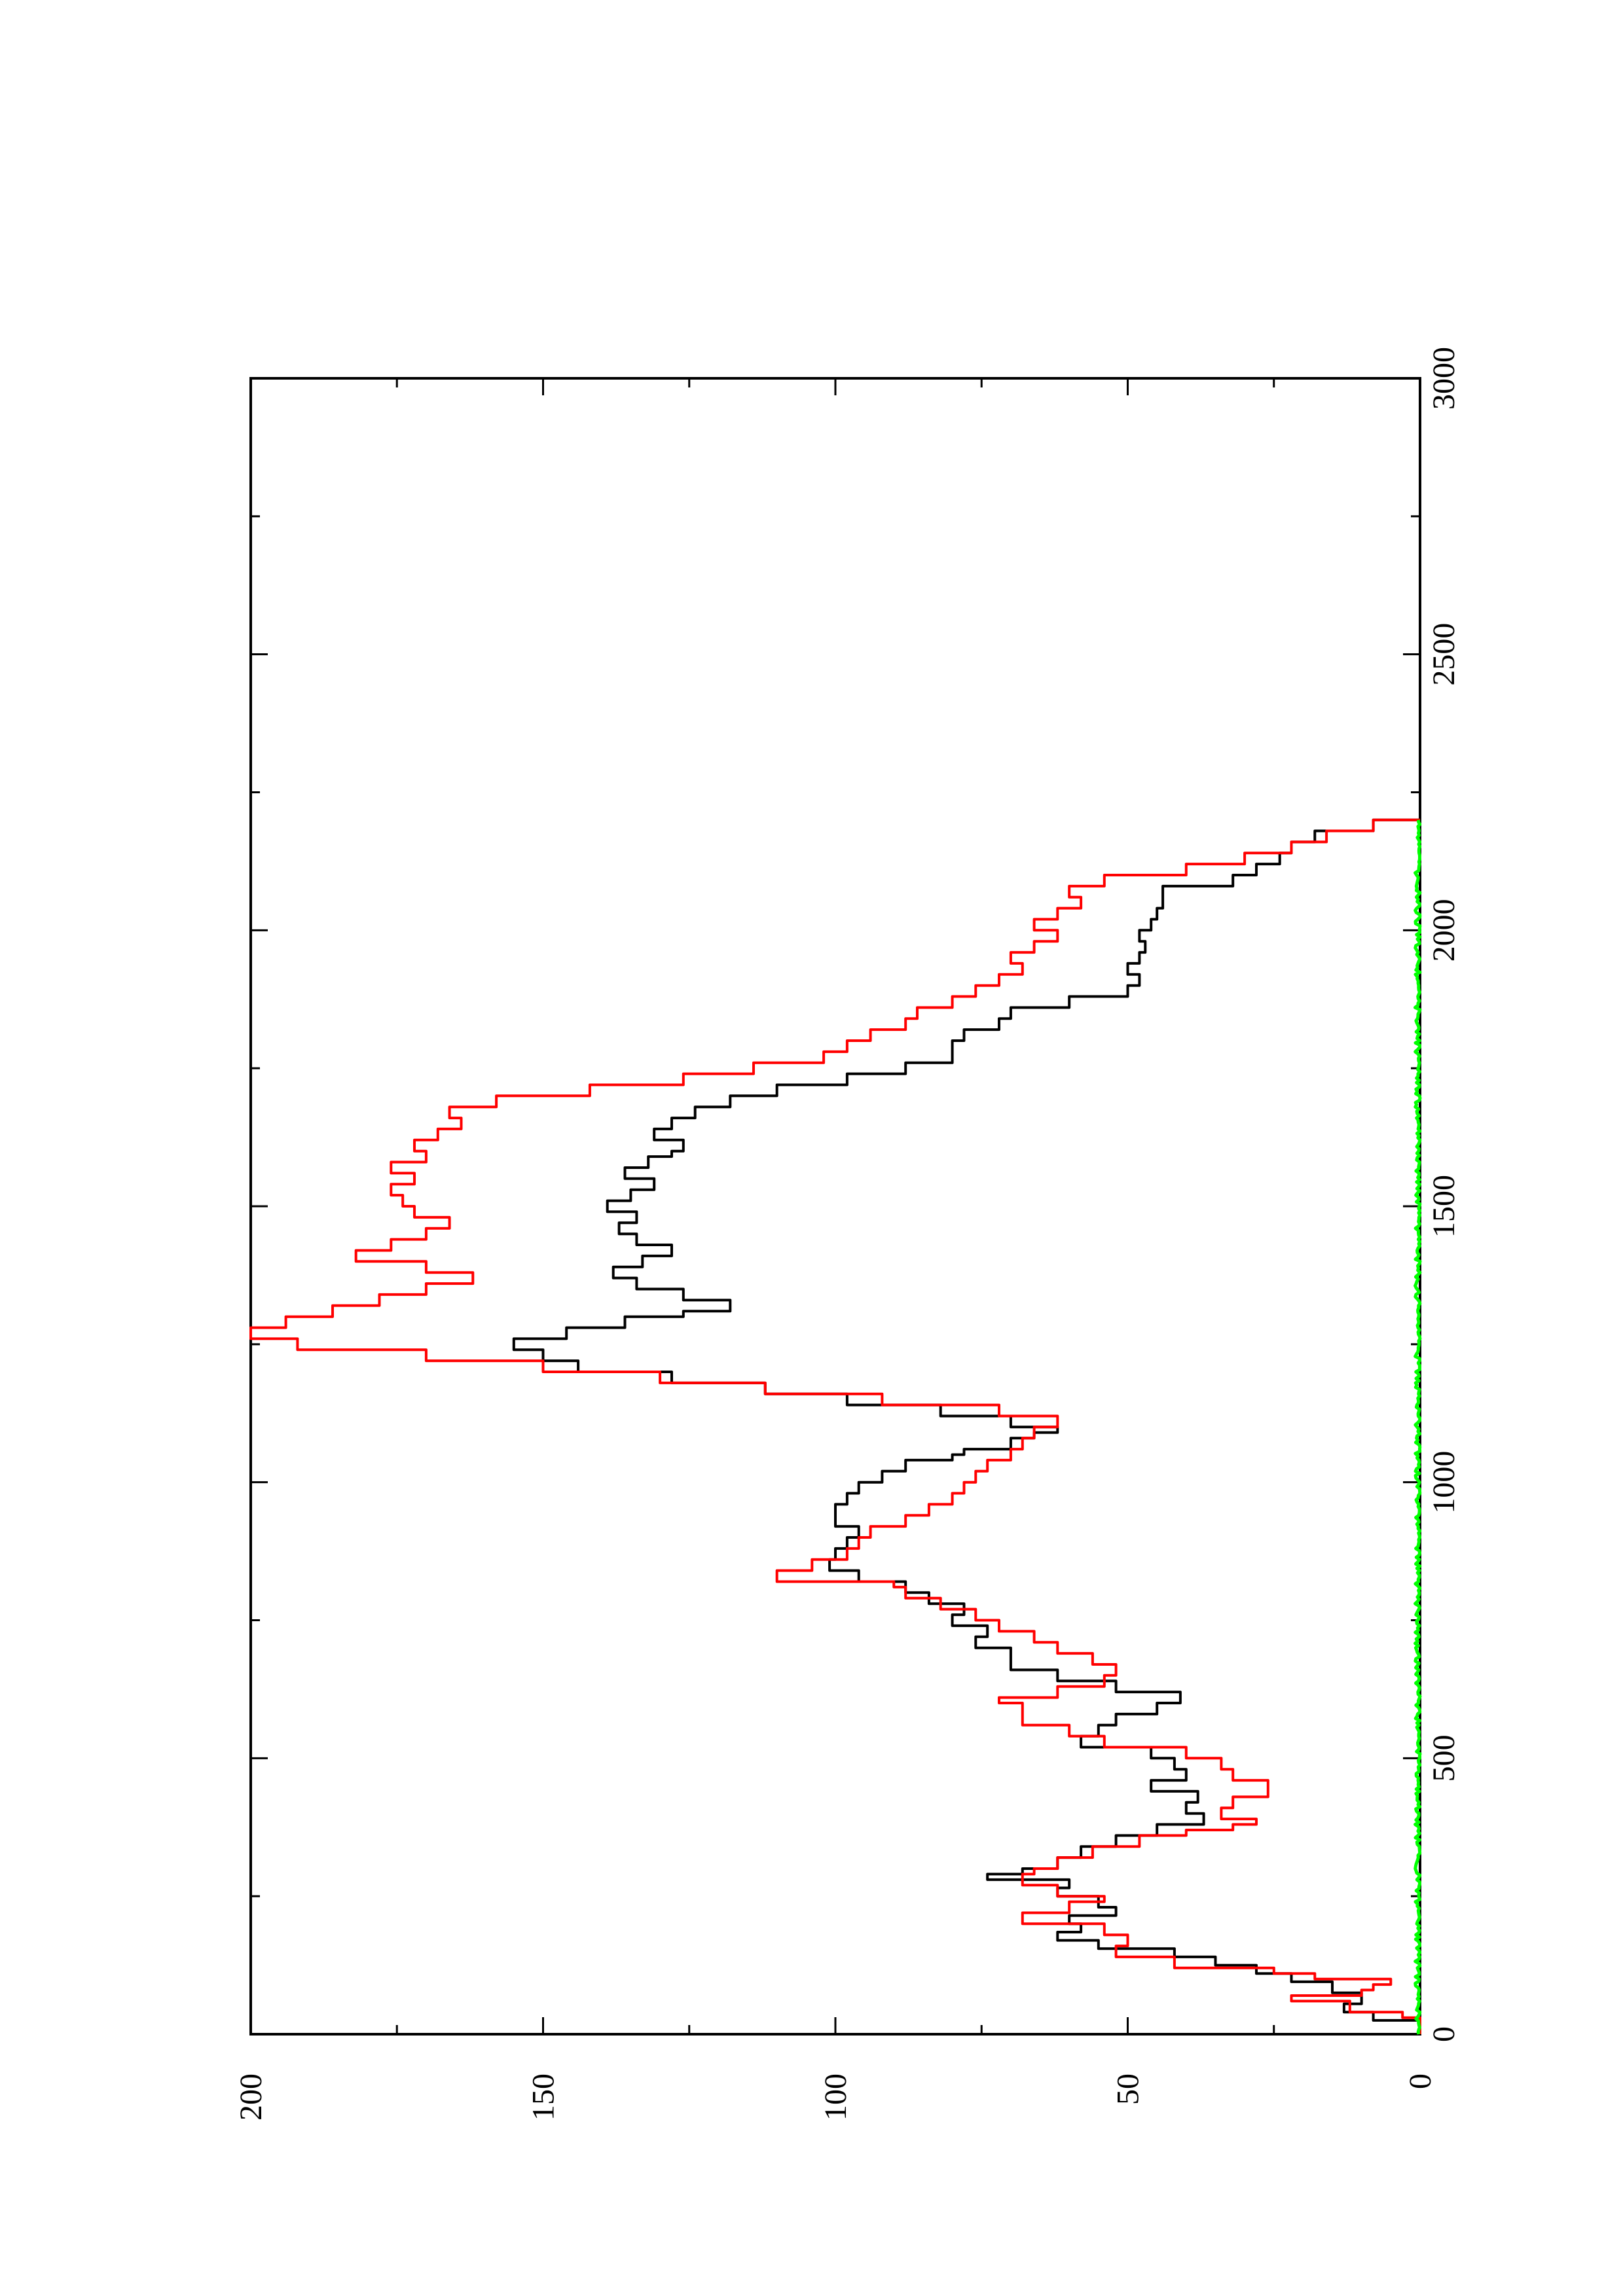 Image resolution: width=1623 pixels, height=2296 pixels. I want to click on x-tick-label: 500, so click(1444, 1758).